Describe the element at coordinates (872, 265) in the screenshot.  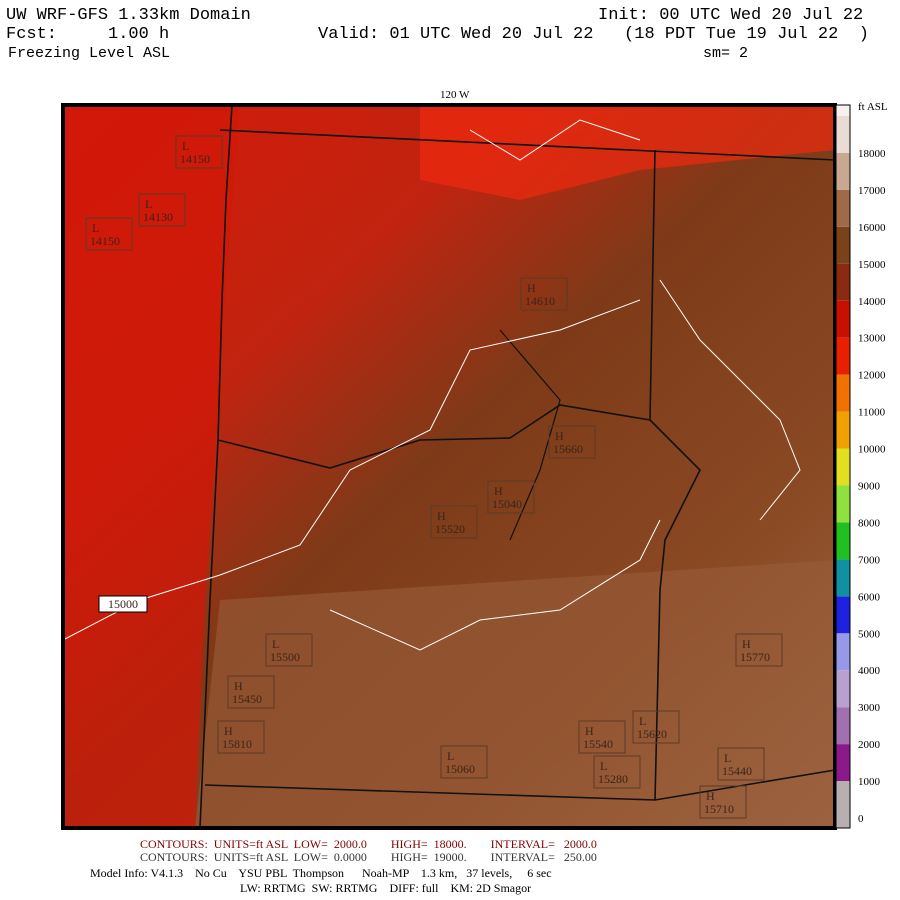
I see `colorbar-label: 15000` at that location.